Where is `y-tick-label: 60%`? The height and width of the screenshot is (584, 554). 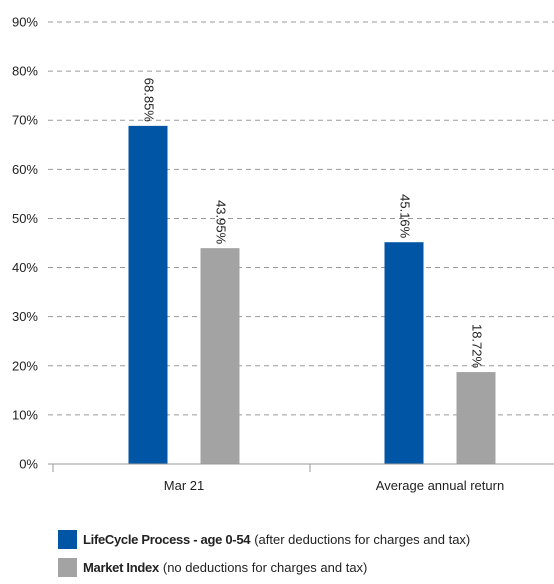 y-tick-label: 60% is located at coordinates (25, 169).